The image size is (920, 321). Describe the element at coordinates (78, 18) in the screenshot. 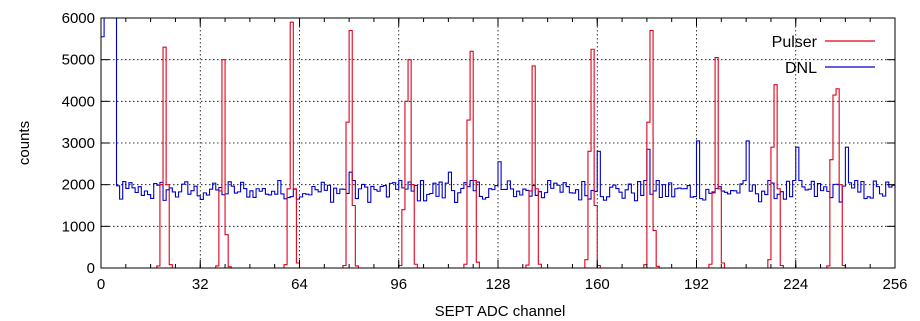

I see `y-tick-label: 6000` at that location.